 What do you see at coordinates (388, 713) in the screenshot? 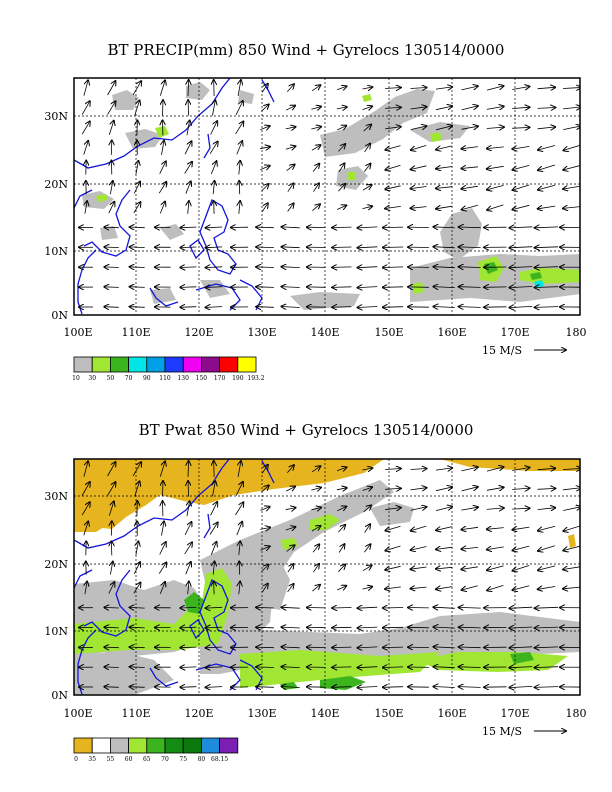
I see `lon-label: 150E` at bounding box center [388, 713].